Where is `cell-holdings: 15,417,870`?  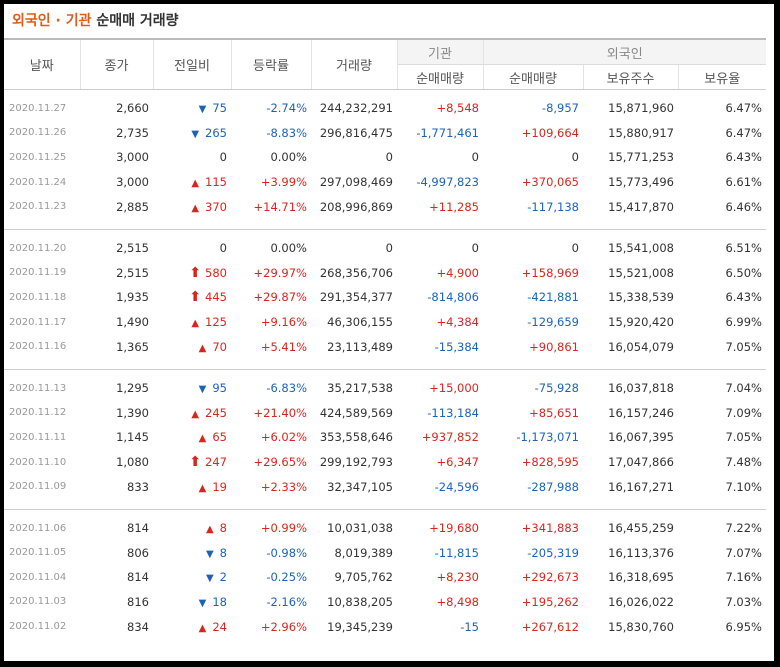 cell-holdings: 15,417,870 is located at coordinates (641, 206).